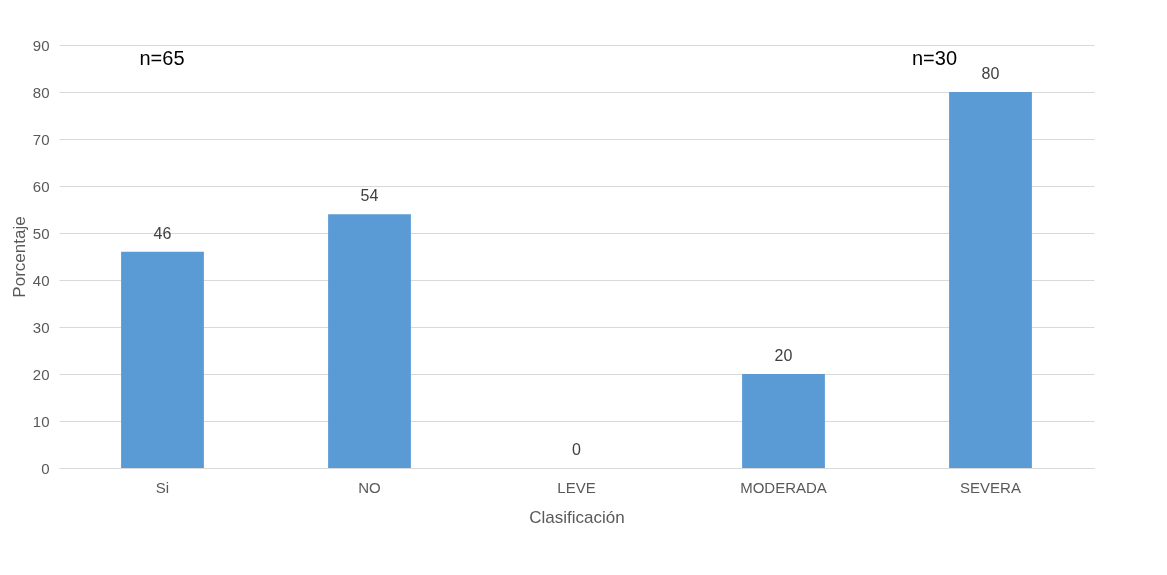 This screenshot has height=575, width=1167. Describe the element at coordinates (576, 487) in the screenshot. I see `x-tick-label: LEVE` at that location.